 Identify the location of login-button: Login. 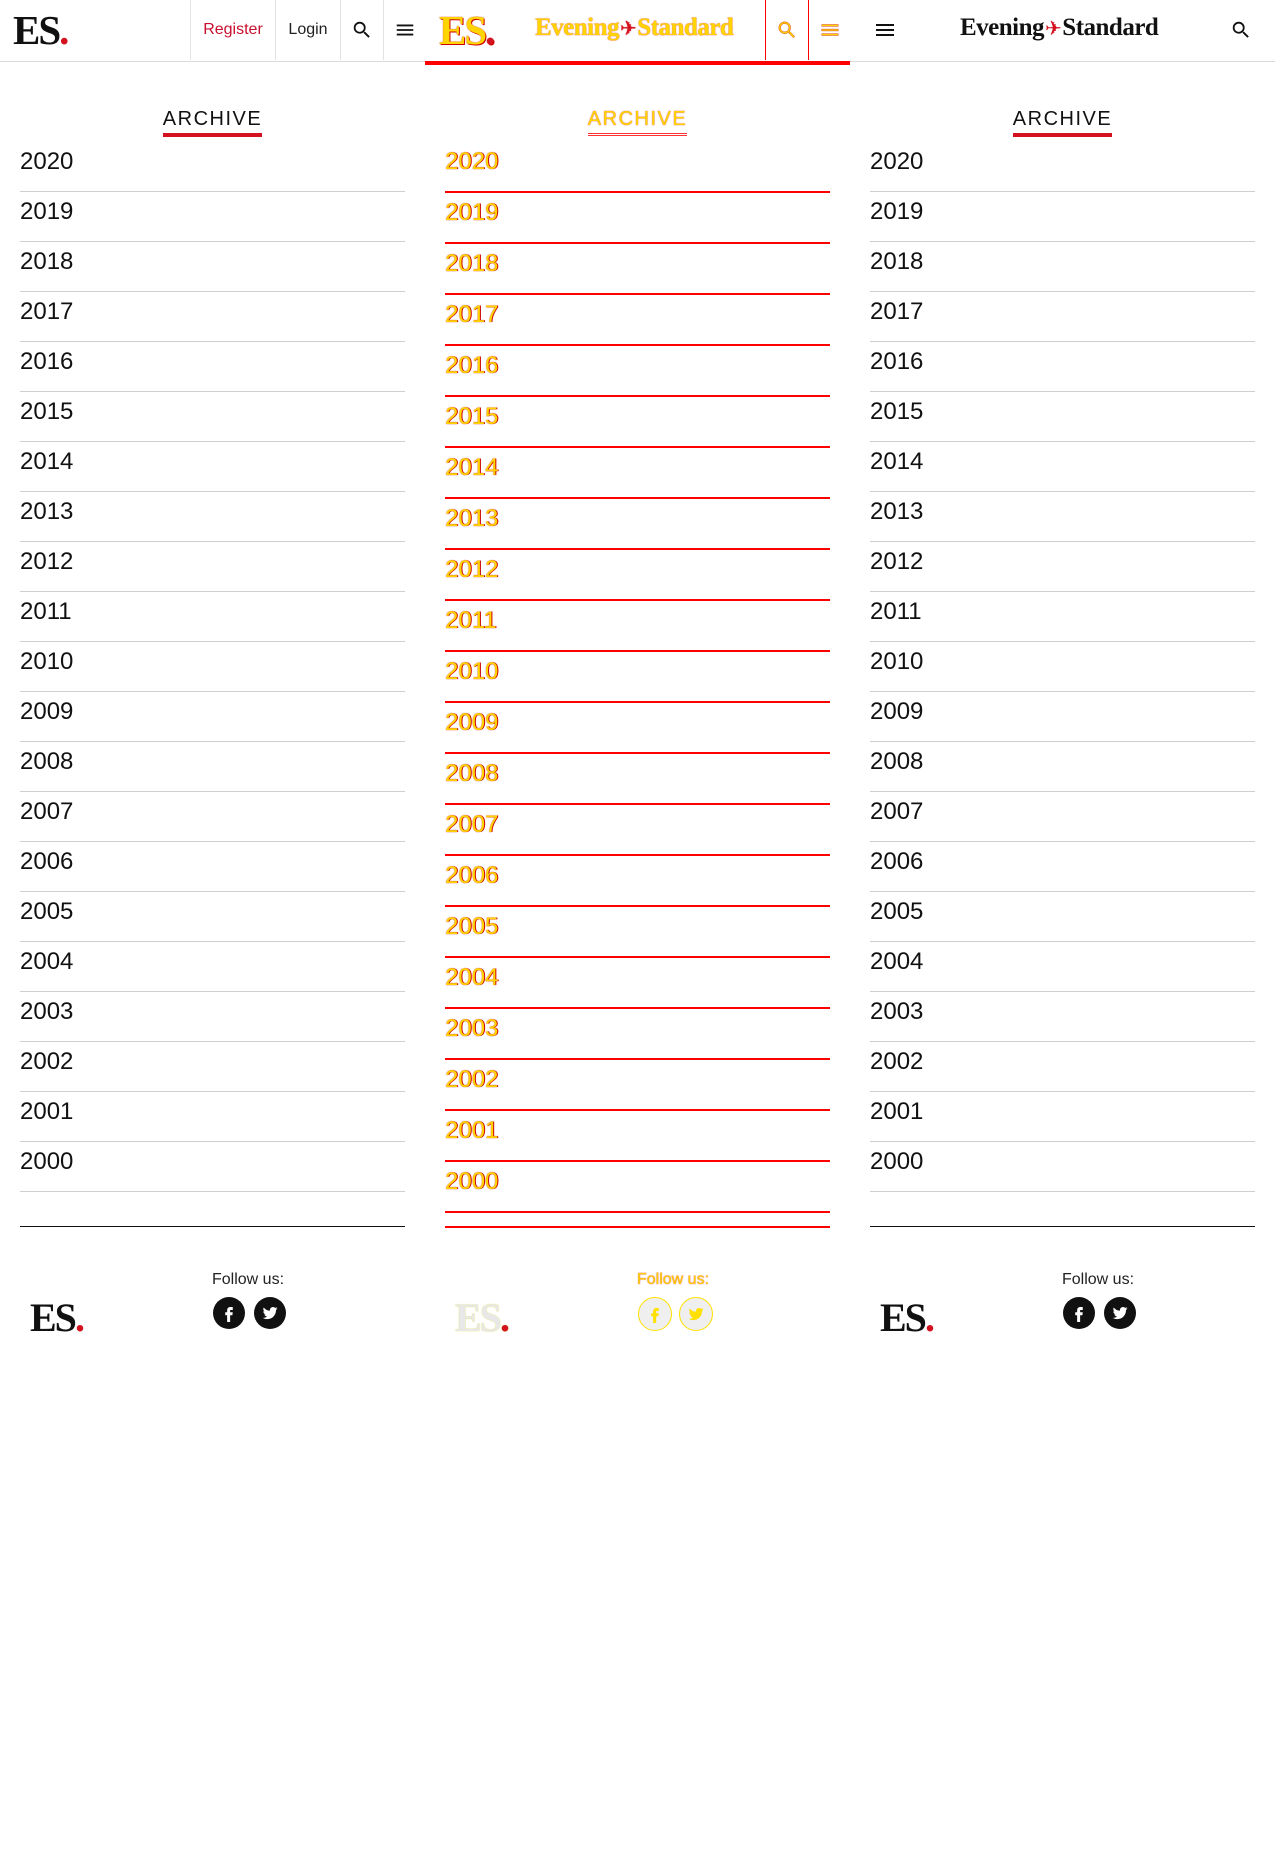
(307, 30).